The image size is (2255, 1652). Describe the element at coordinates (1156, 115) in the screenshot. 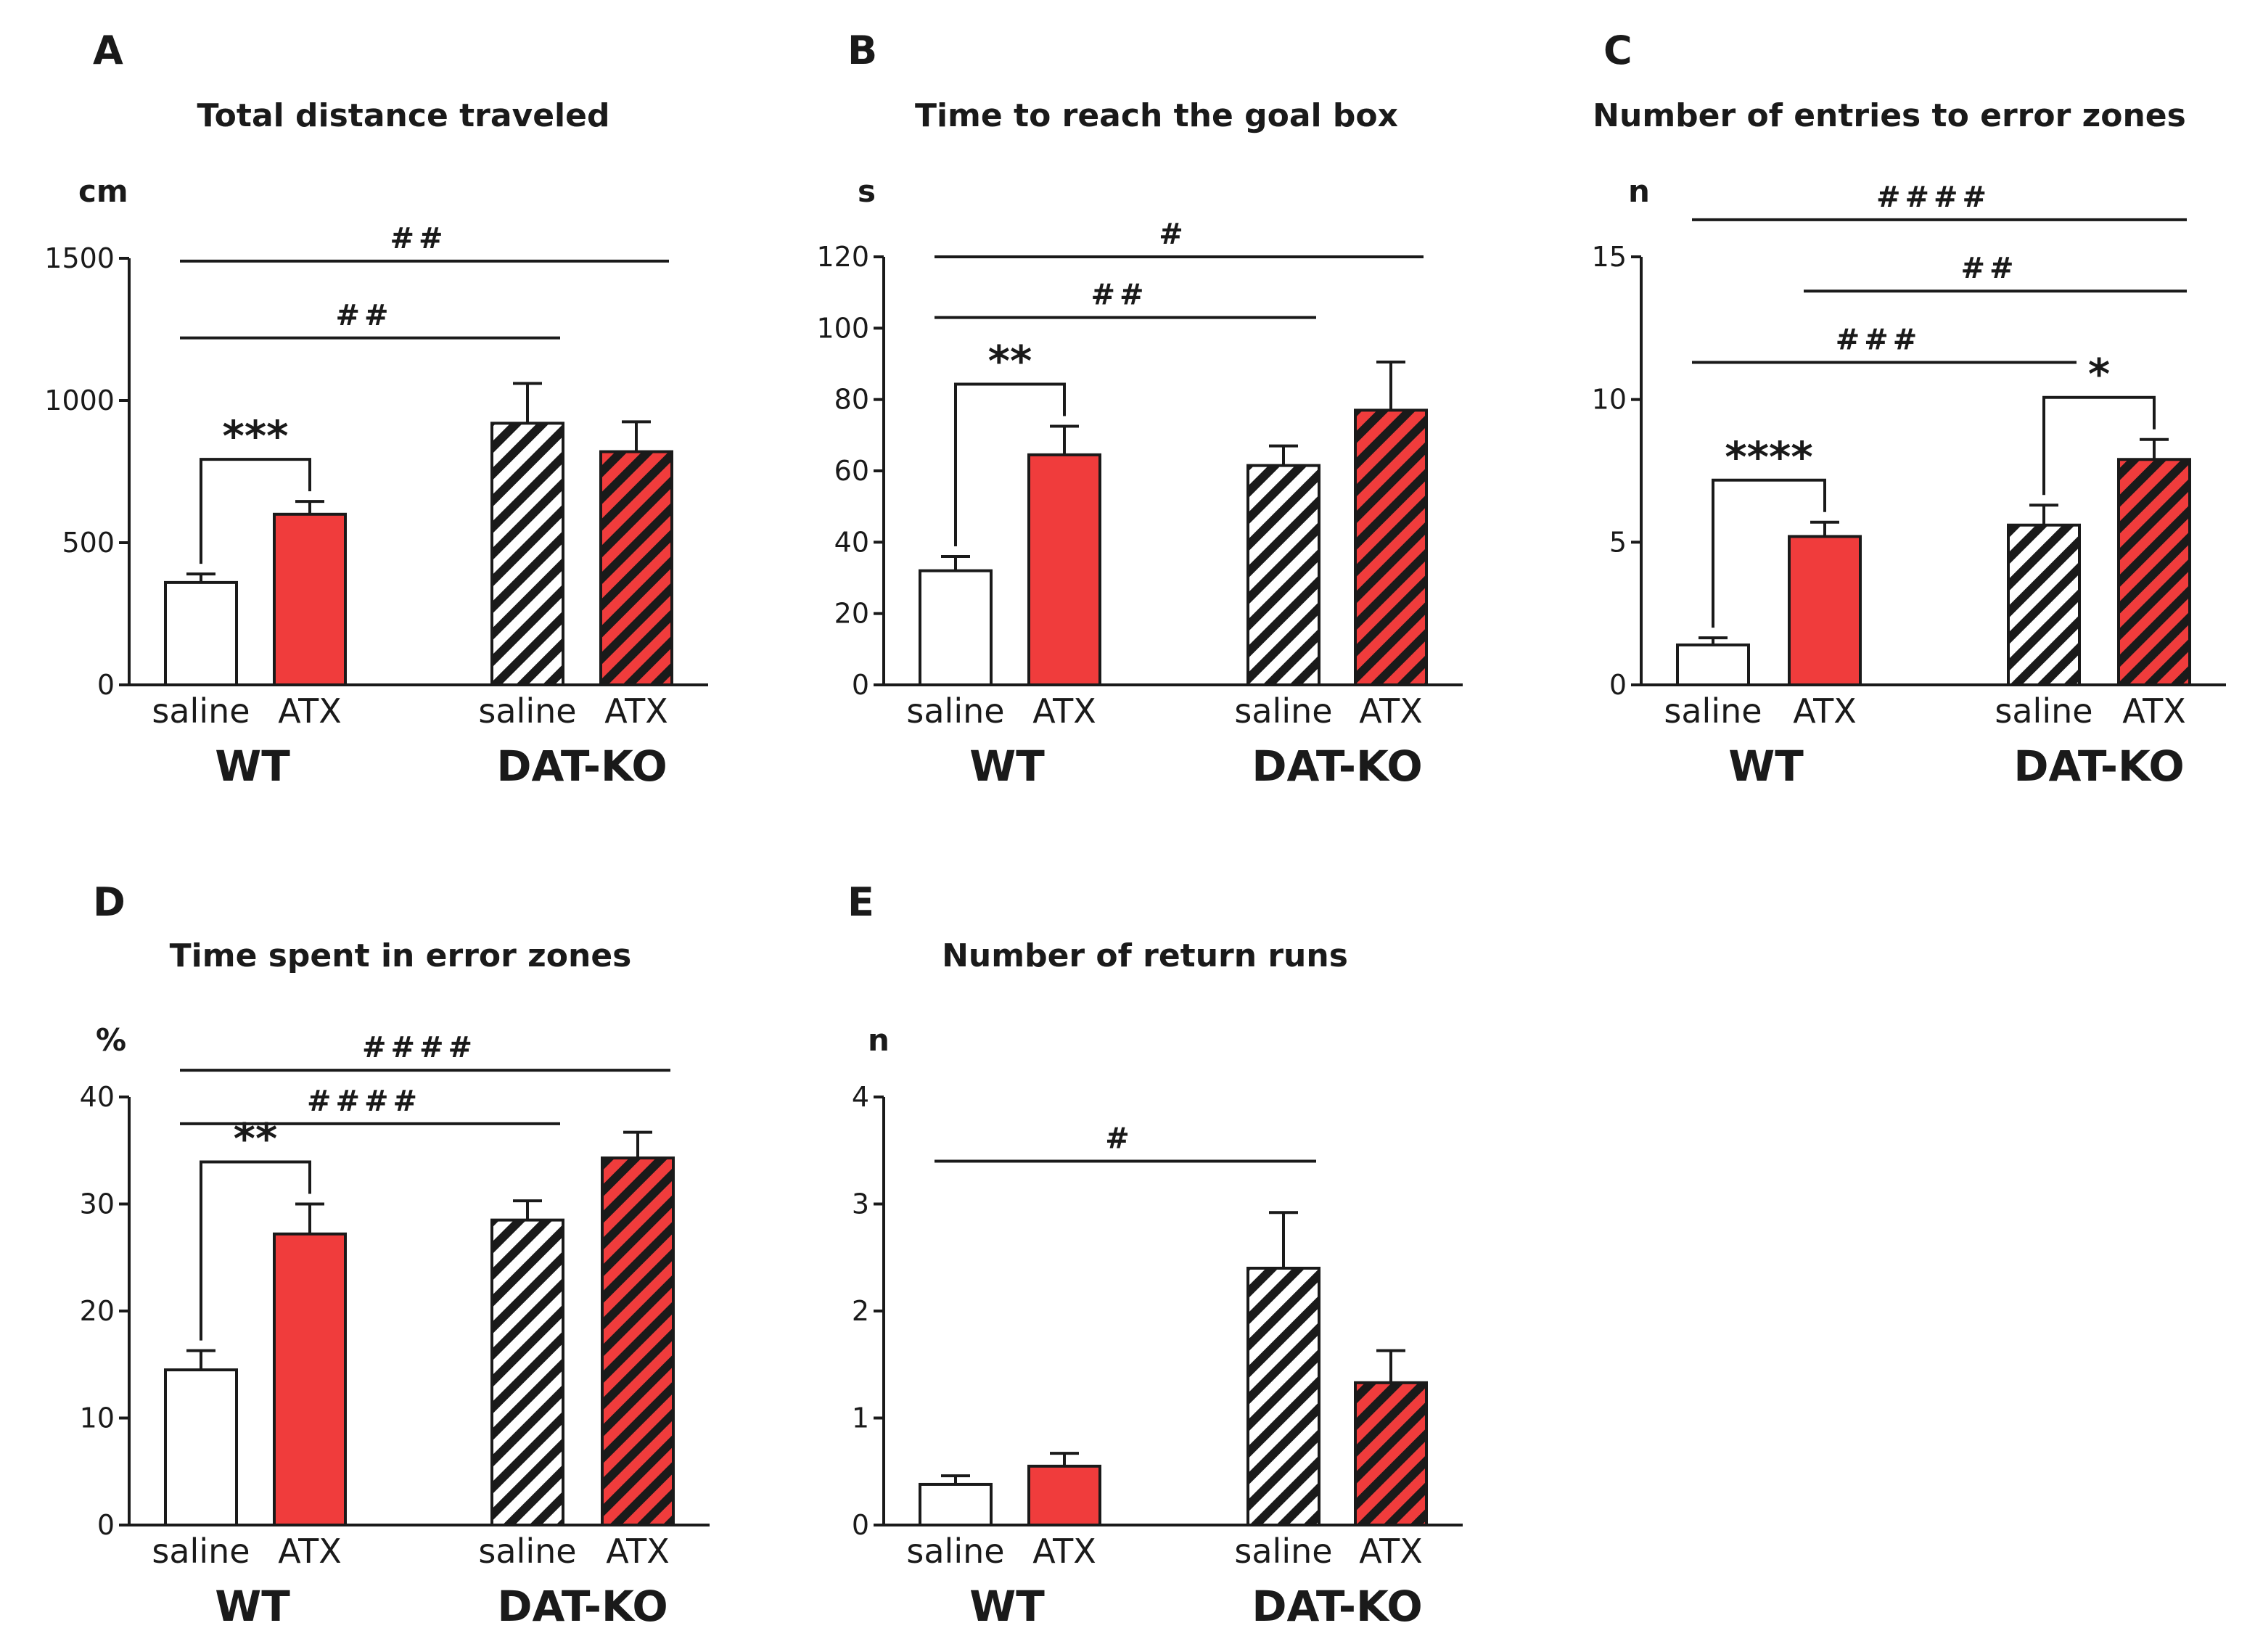

I see `panel-title: Time to reach the goal box` at that location.